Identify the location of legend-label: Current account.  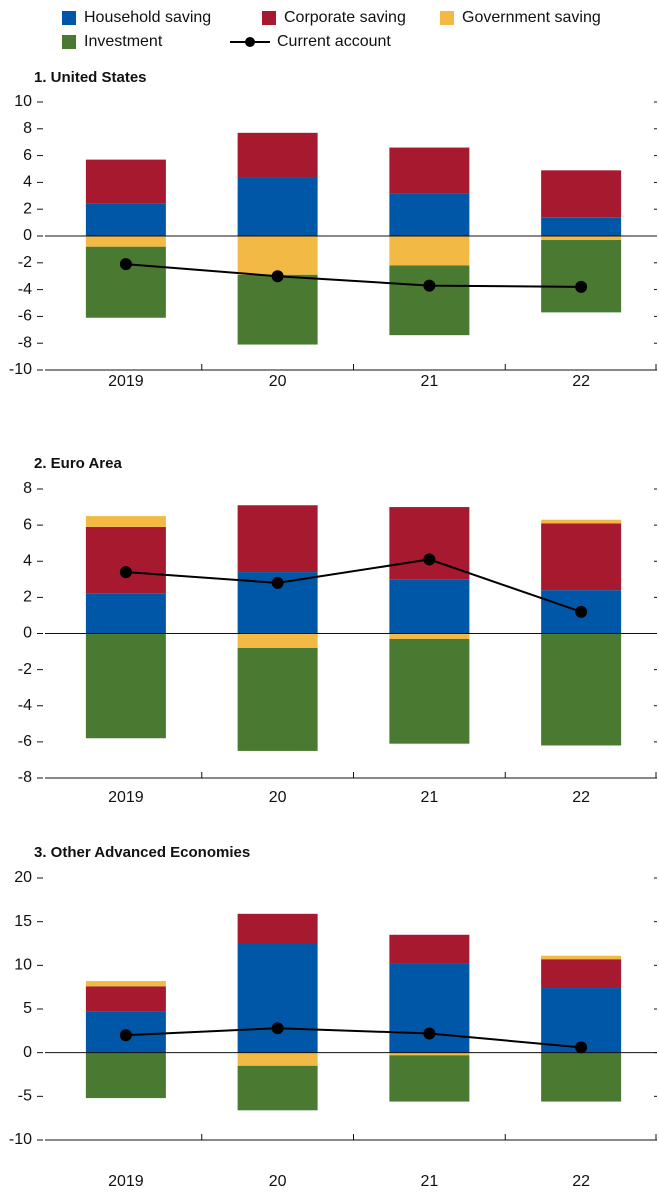
(334, 41).